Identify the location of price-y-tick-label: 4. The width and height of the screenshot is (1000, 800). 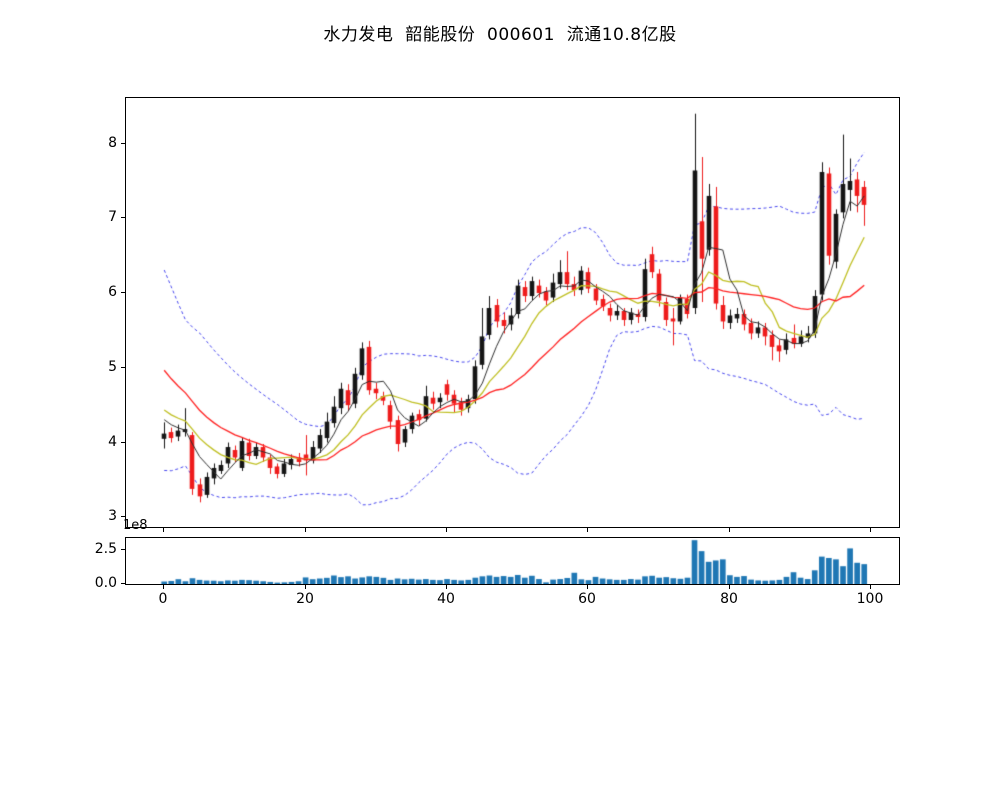
(112, 442).